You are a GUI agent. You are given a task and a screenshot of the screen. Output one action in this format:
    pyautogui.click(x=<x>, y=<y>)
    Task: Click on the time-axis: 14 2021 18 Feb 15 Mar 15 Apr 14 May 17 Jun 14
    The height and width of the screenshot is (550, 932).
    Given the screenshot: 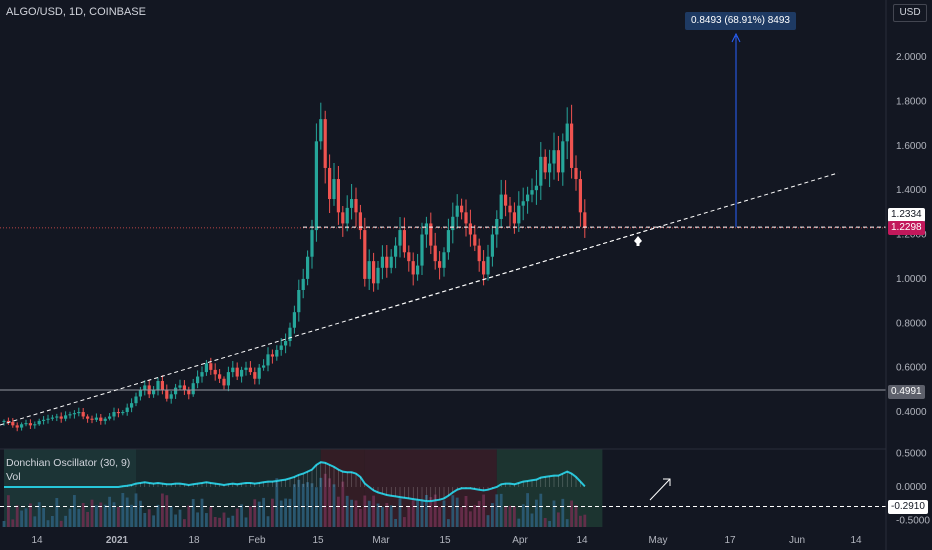 What is the action you would take?
    pyautogui.click(x=446, y=540)
    